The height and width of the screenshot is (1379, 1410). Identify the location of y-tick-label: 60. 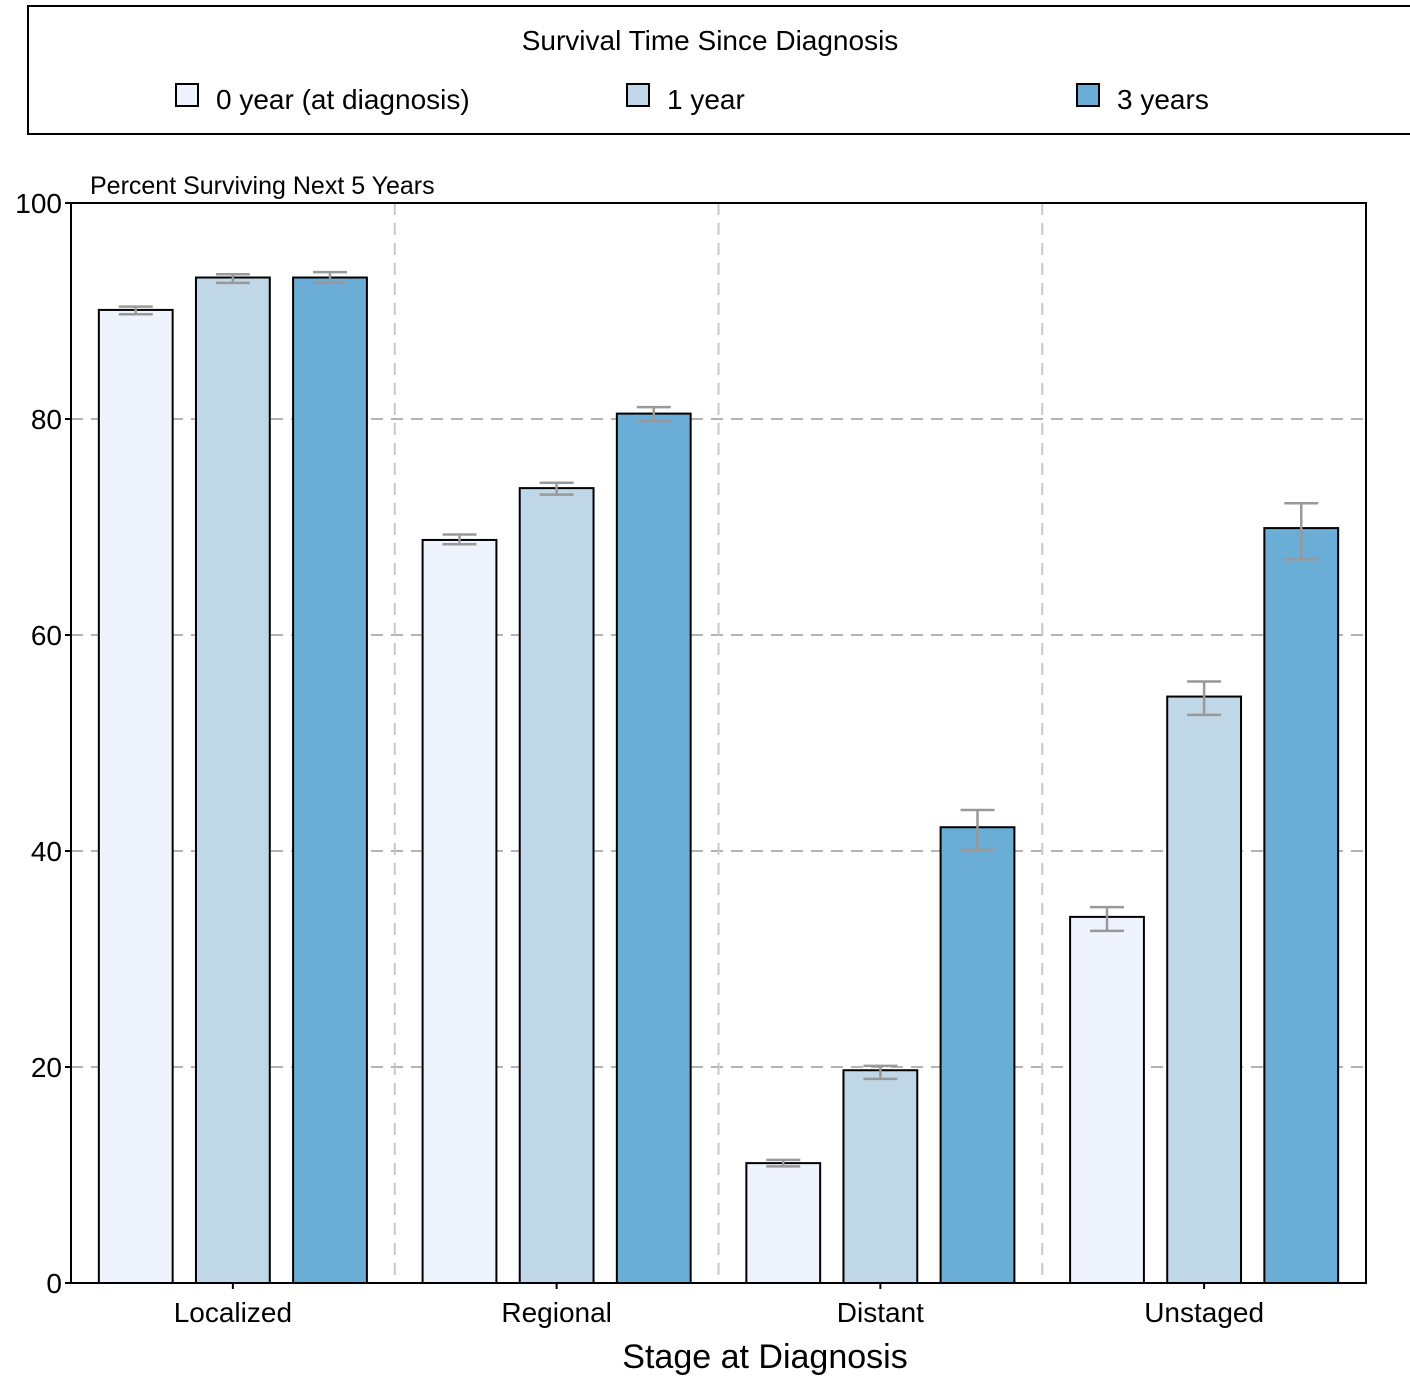
(46, 635).